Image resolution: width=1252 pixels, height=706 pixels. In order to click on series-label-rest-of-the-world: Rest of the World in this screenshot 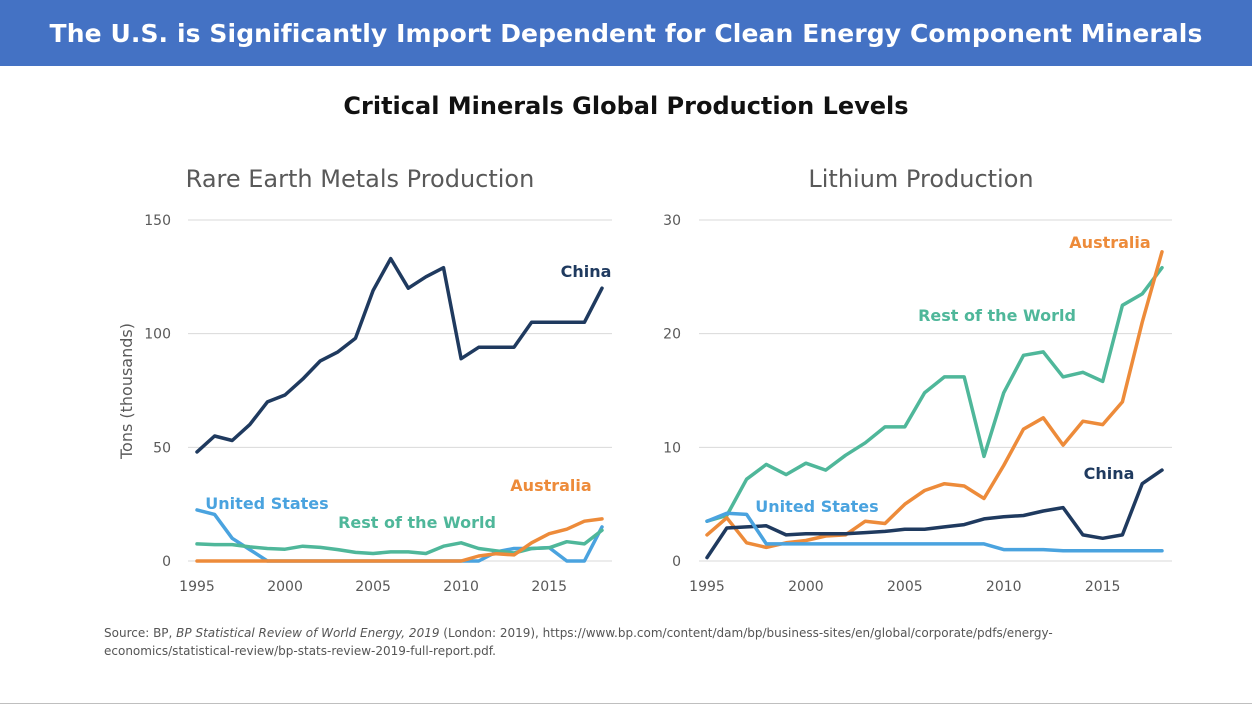, I will do `click(417, 522)`.